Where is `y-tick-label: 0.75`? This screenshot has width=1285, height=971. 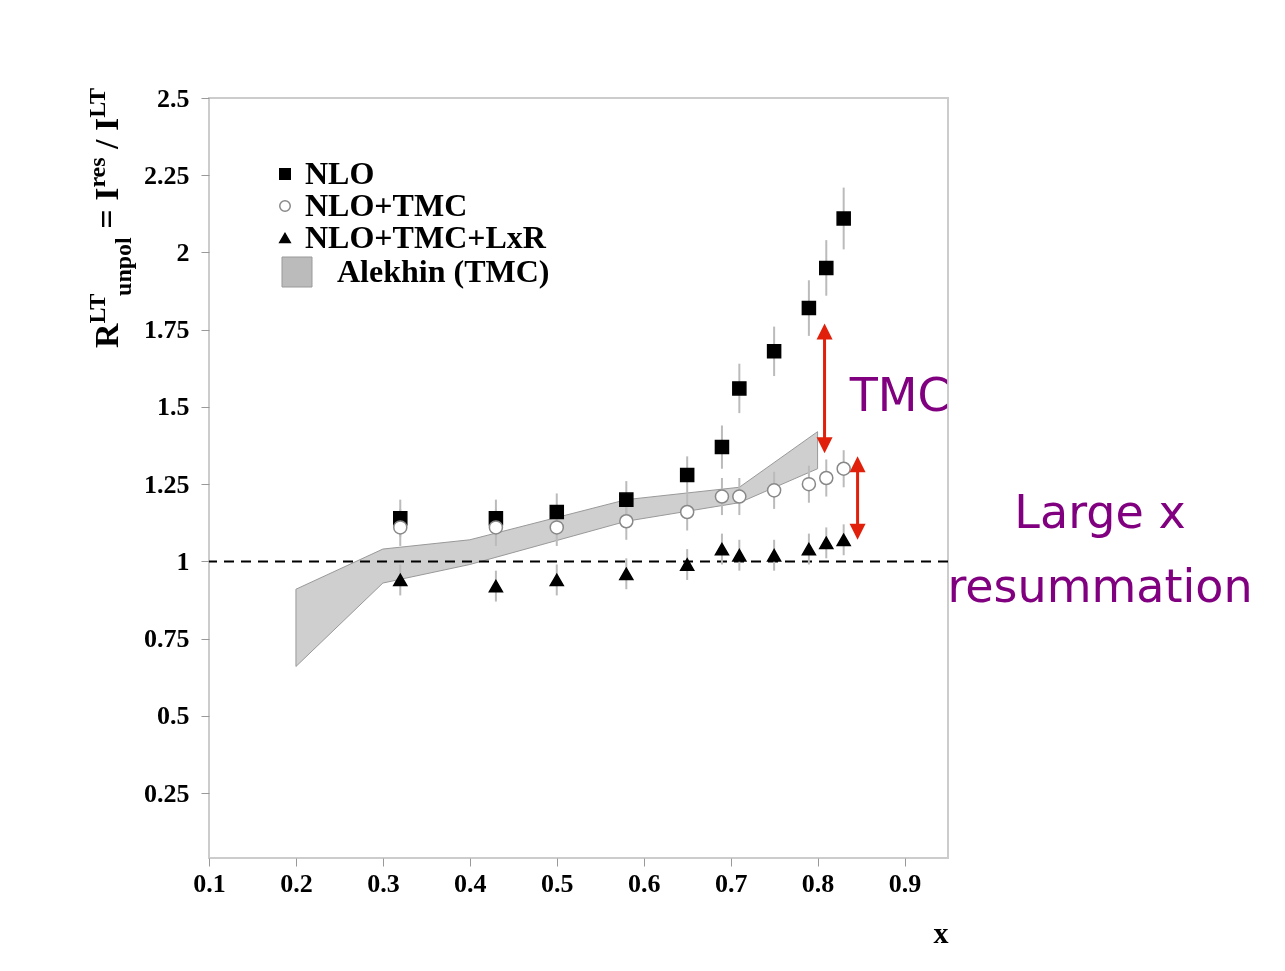 y-tick-label: 0.75 is located at coordinates (167, 639).